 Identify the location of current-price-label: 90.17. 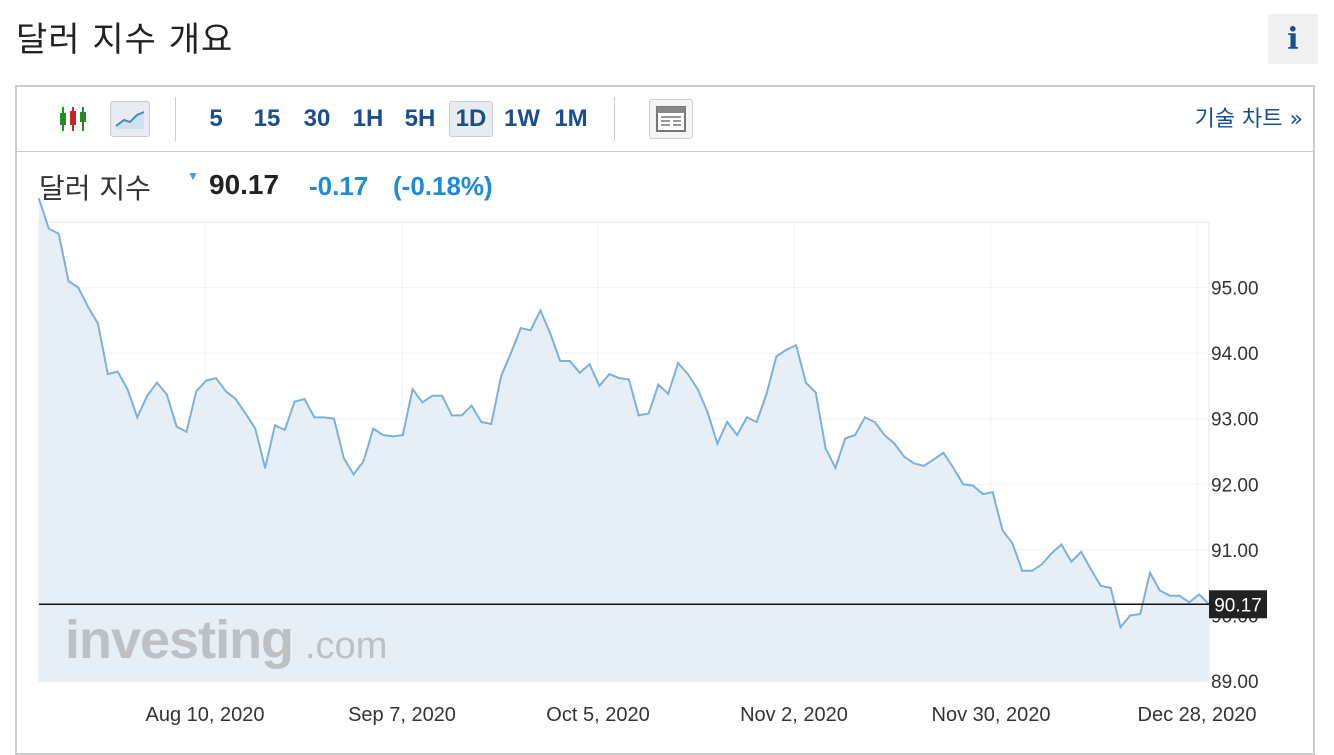
(1238, 605).